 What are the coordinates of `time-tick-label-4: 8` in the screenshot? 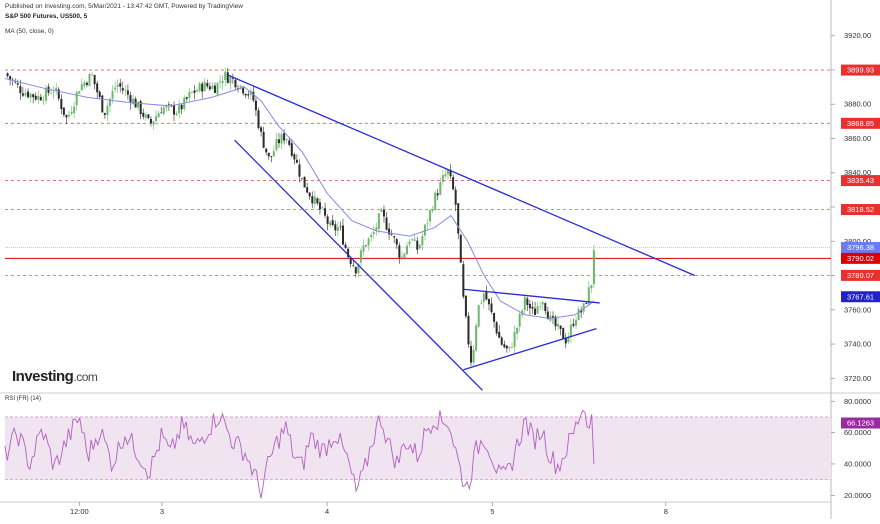 It's located at (666, 511).